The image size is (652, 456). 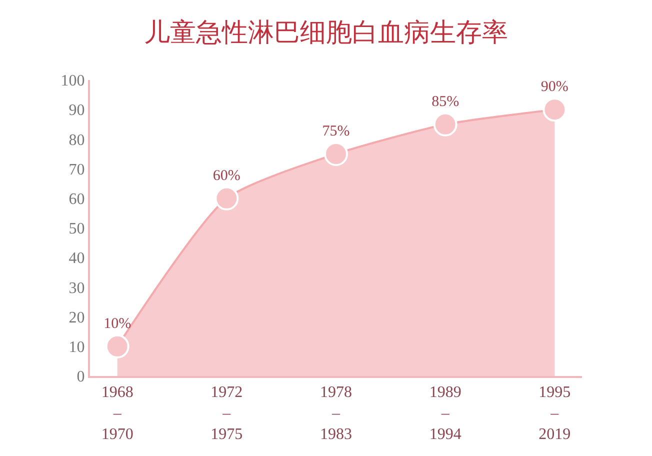 I want to click on data-label: 90%, so click(x=554, y=87).